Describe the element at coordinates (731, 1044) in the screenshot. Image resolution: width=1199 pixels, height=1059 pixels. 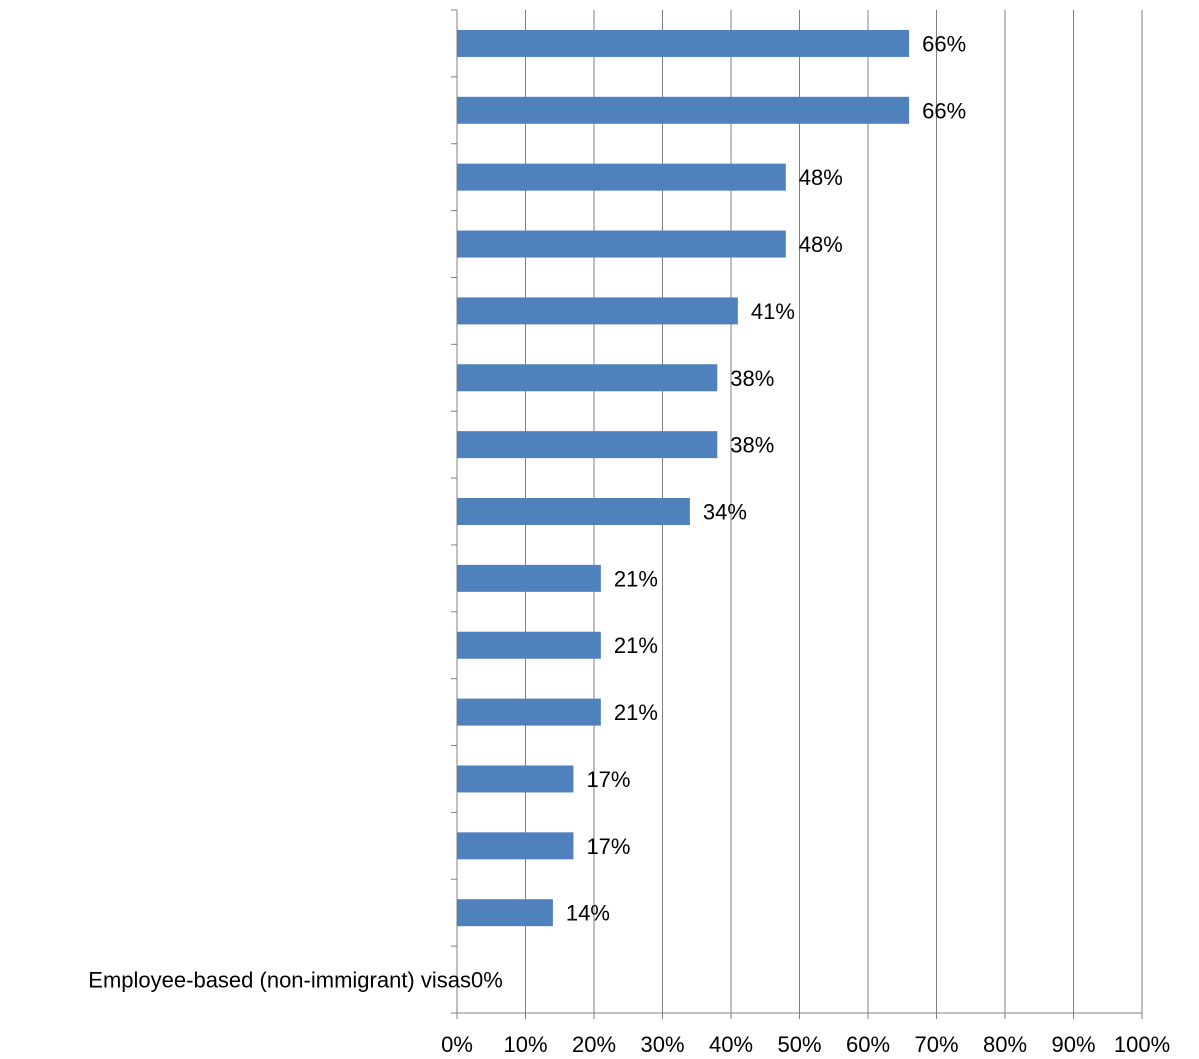
I see `x-tick-label: 40%` at that location.